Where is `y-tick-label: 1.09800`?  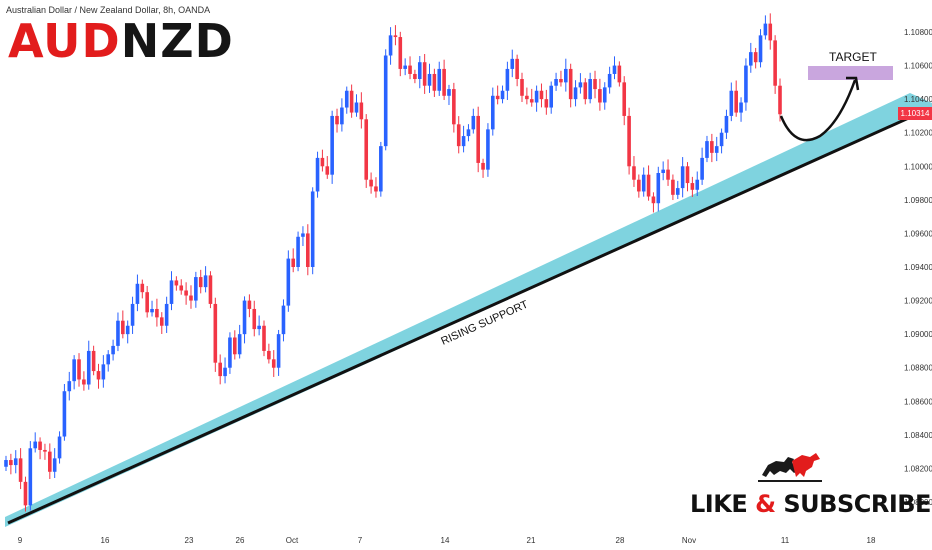
y-tick-label: 1.09800 is located at coordinates (918, 200).